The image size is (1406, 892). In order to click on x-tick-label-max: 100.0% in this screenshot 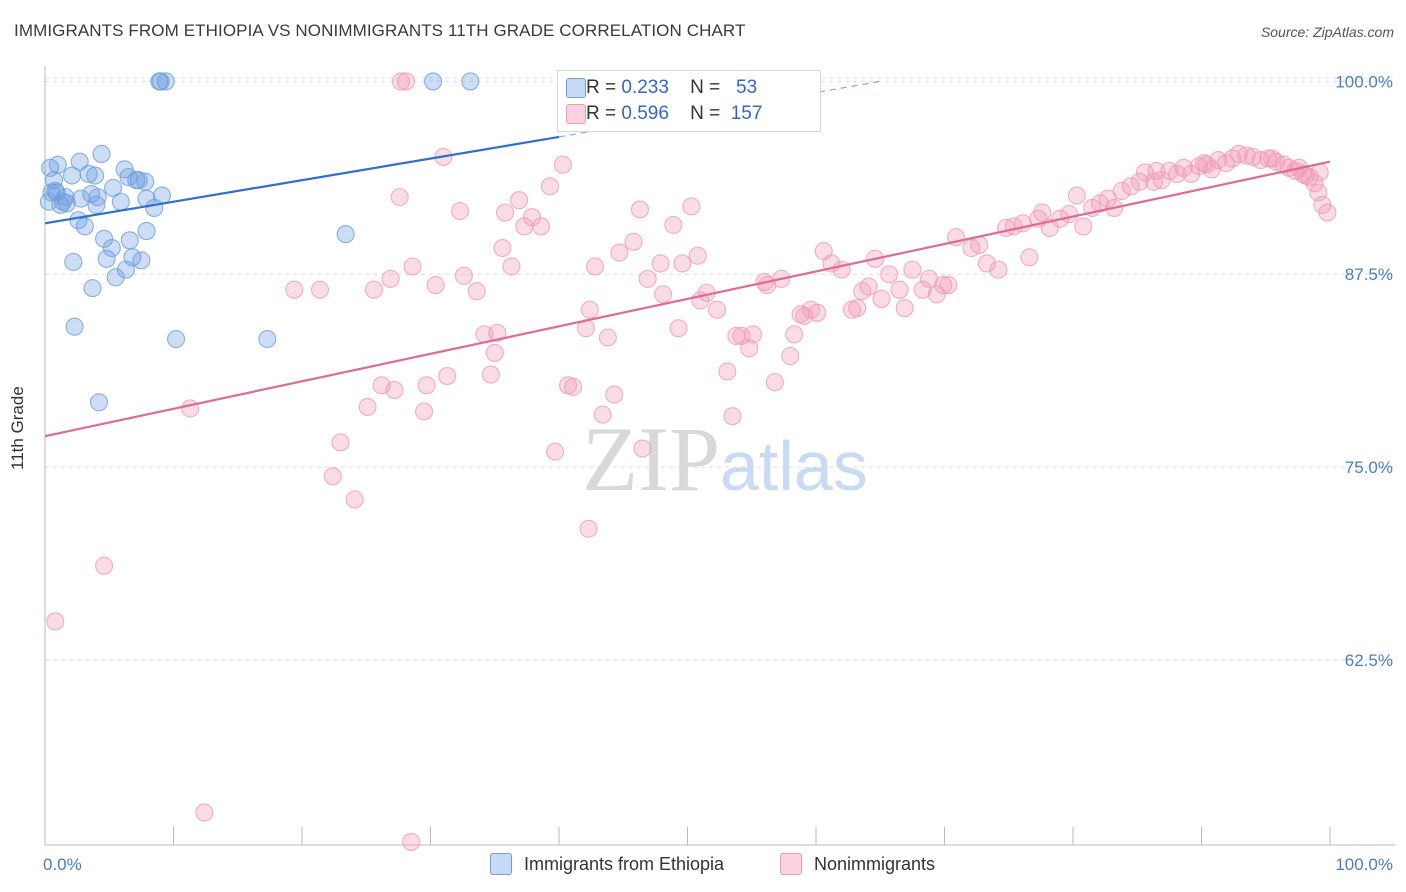, I will do `click(1364, 864)`.